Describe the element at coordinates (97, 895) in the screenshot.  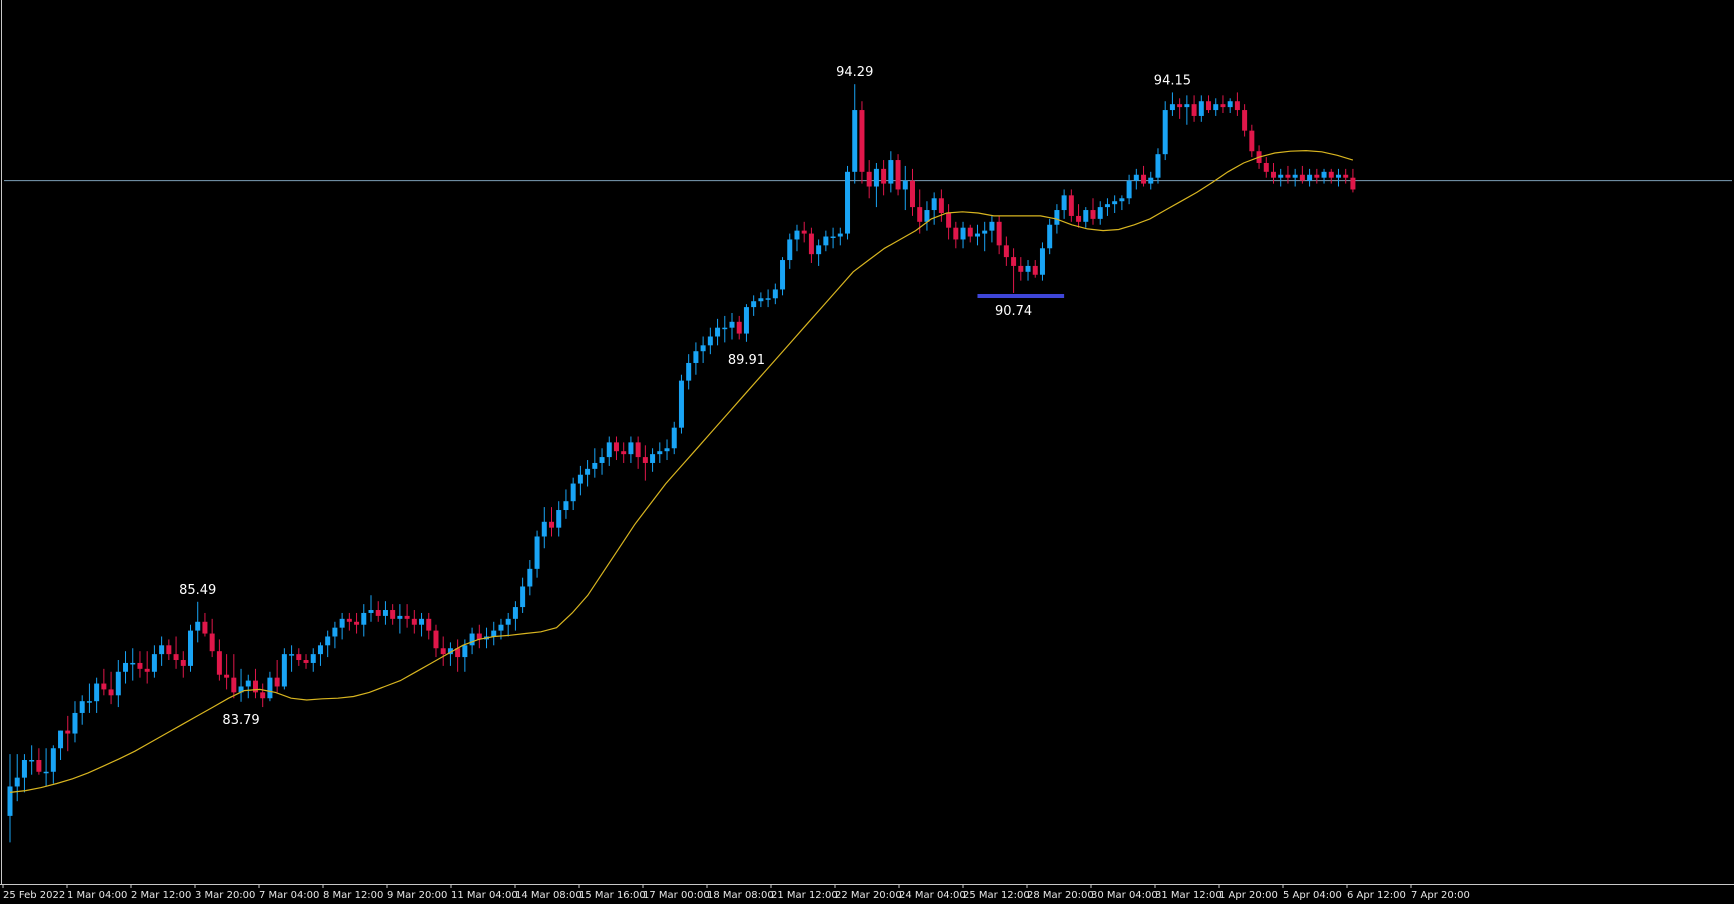
I see `time-axis-label: 1 Mar 04:00` at that location.